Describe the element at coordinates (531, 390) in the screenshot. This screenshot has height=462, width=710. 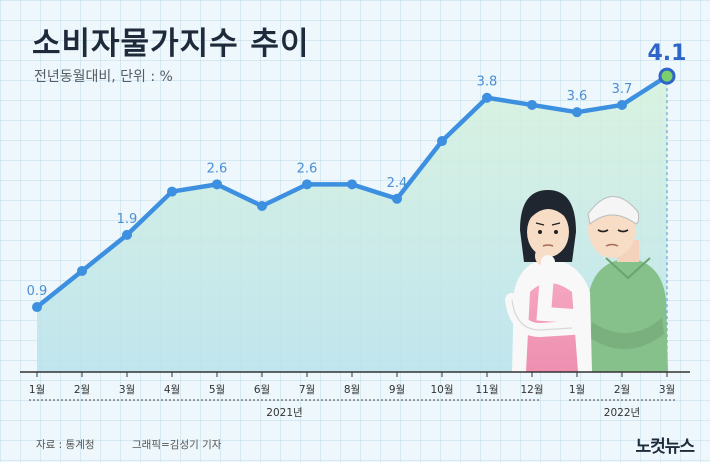
I see `x-tick-label: 12월` at that location.